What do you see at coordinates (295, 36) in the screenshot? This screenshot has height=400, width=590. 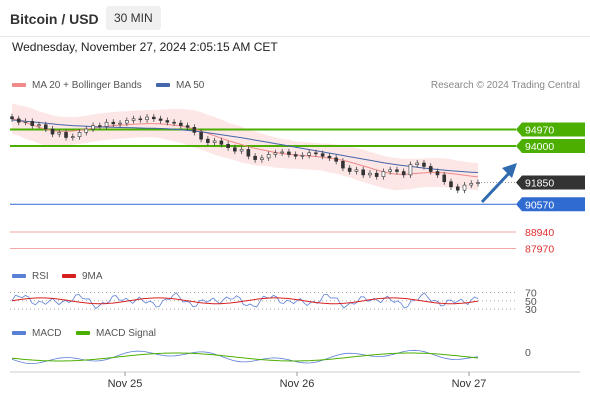 I see `header-divider` at bounding box center [295, 36].